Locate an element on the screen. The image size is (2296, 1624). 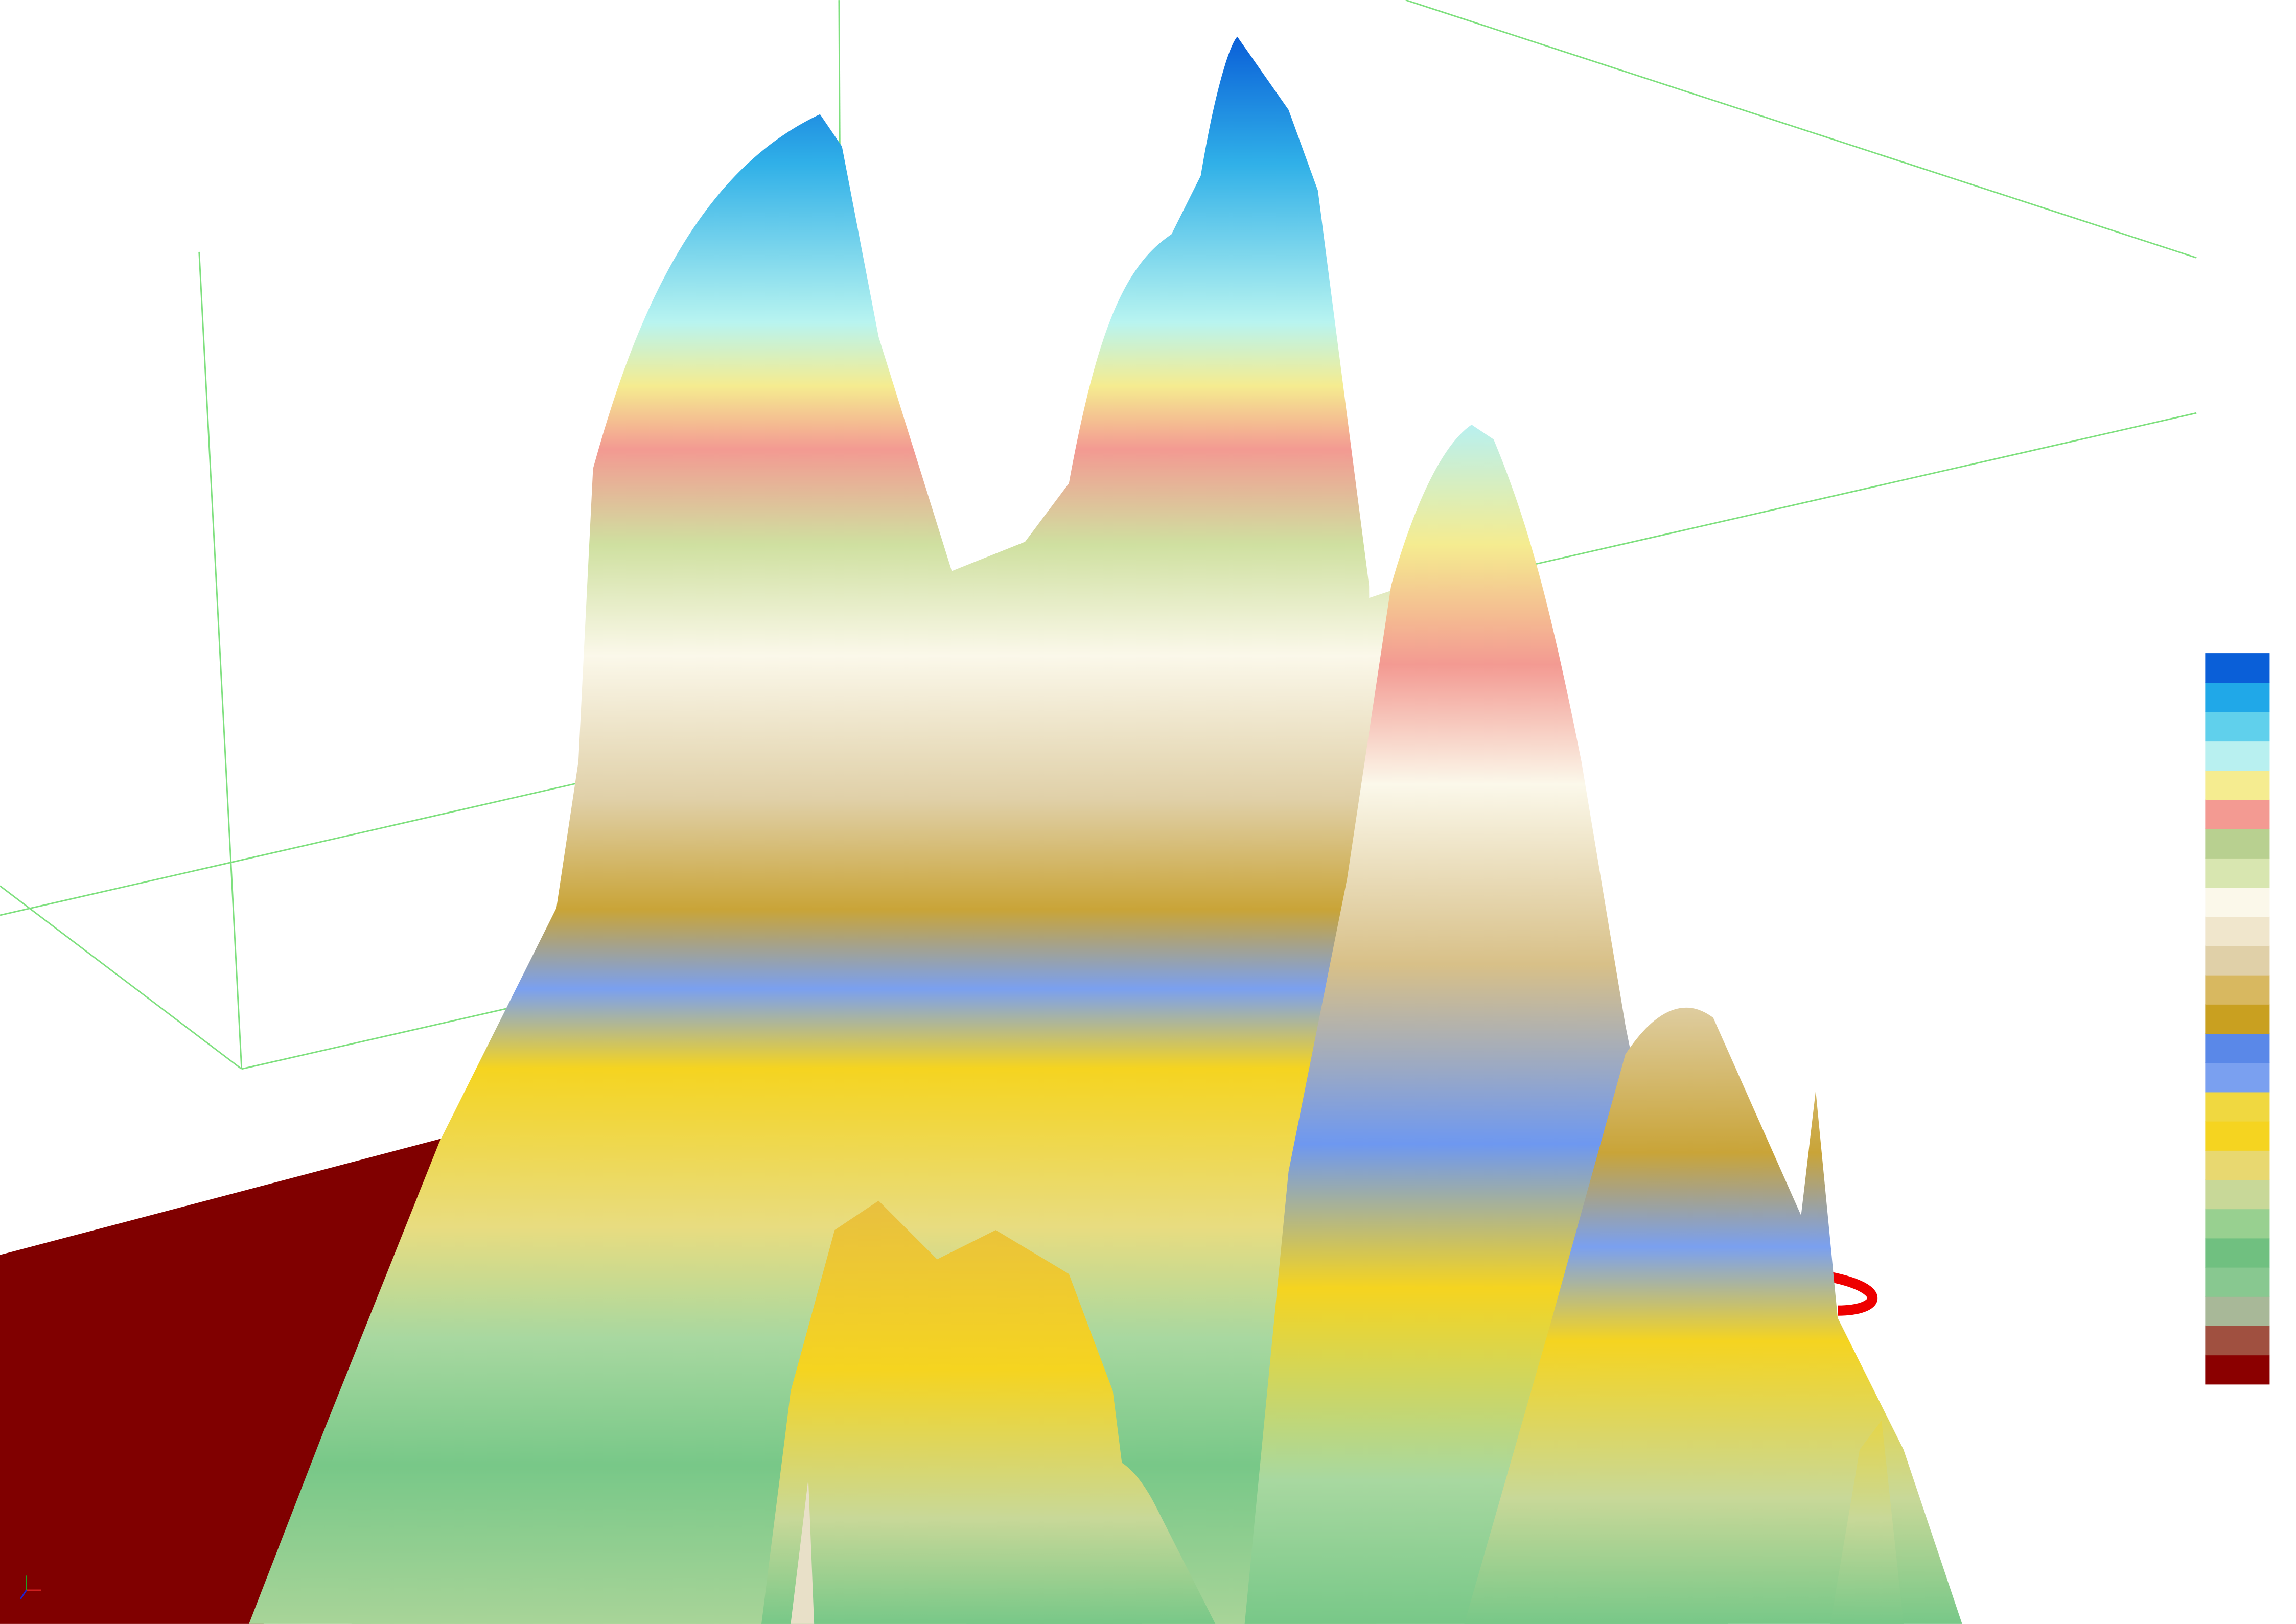
ring-marker is located at coordinates (1853, 1293).